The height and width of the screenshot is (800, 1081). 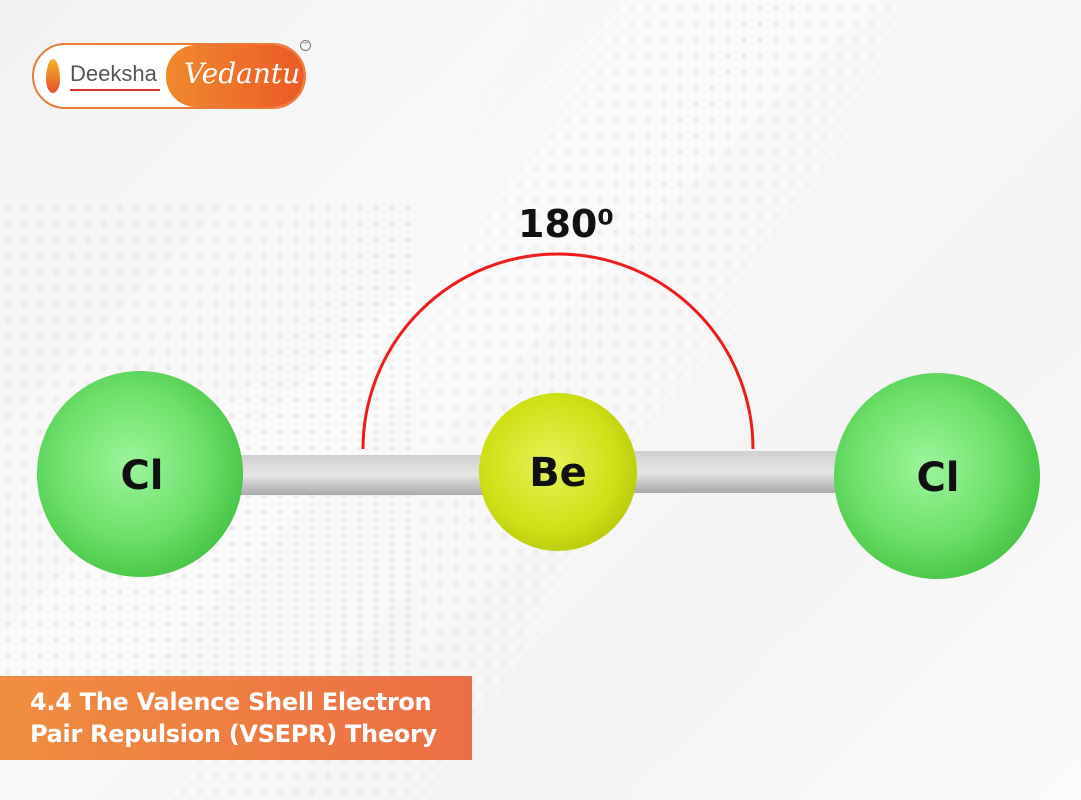 I want to click on banner-line-2: Pair Repulsion (VSEPR) Theory, so click(x=233, y=734).